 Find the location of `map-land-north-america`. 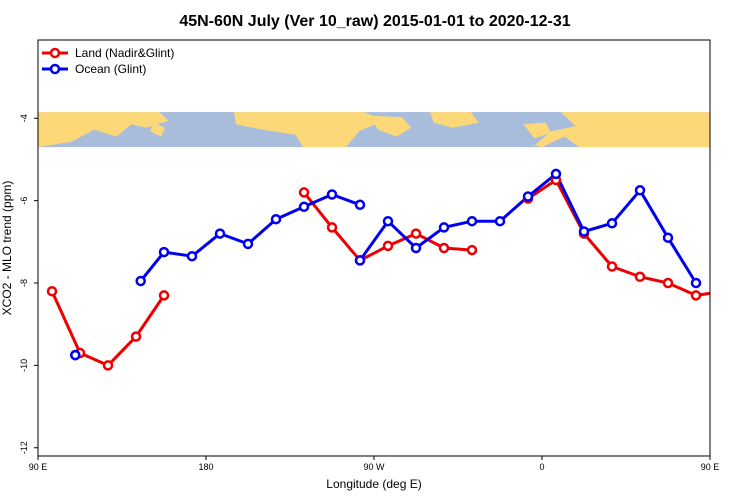

map-land-north-america is located at coordinates (309, 130).